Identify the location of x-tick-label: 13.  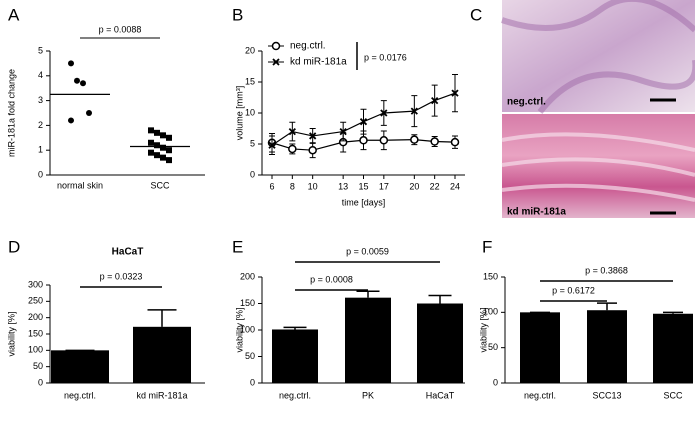
(343, 186).